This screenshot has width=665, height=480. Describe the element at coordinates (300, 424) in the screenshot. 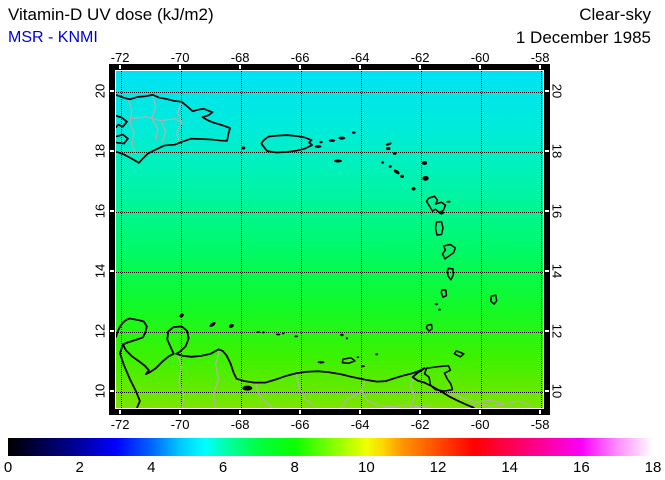

I see `x-axis-bottom-label: -66` at that location.